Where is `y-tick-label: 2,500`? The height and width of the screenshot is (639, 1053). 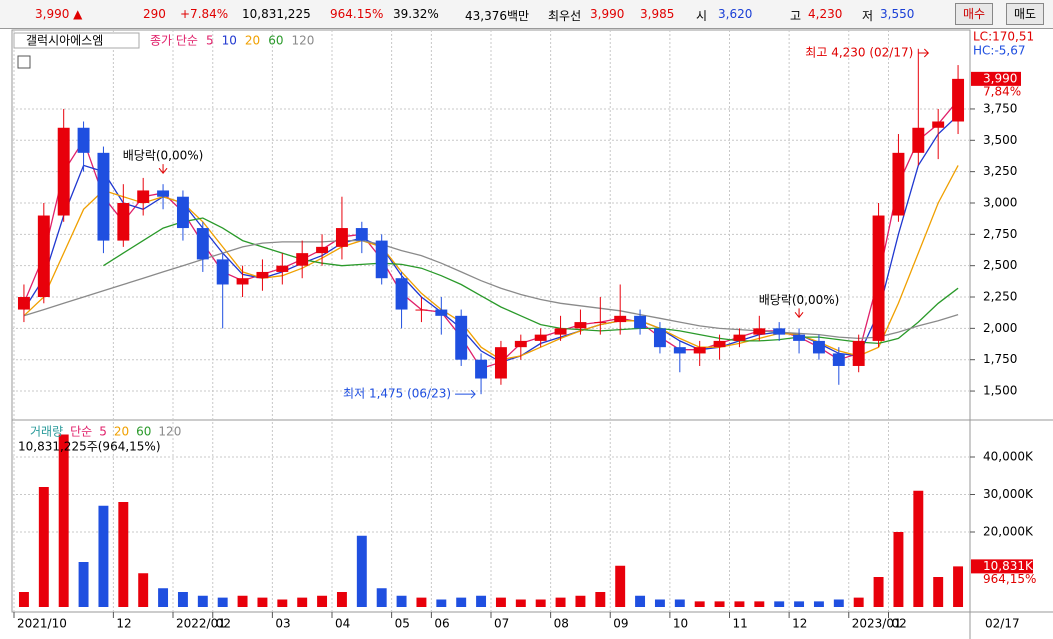 y-tick-label: 2,500 is located at coordinates (1000, 265).